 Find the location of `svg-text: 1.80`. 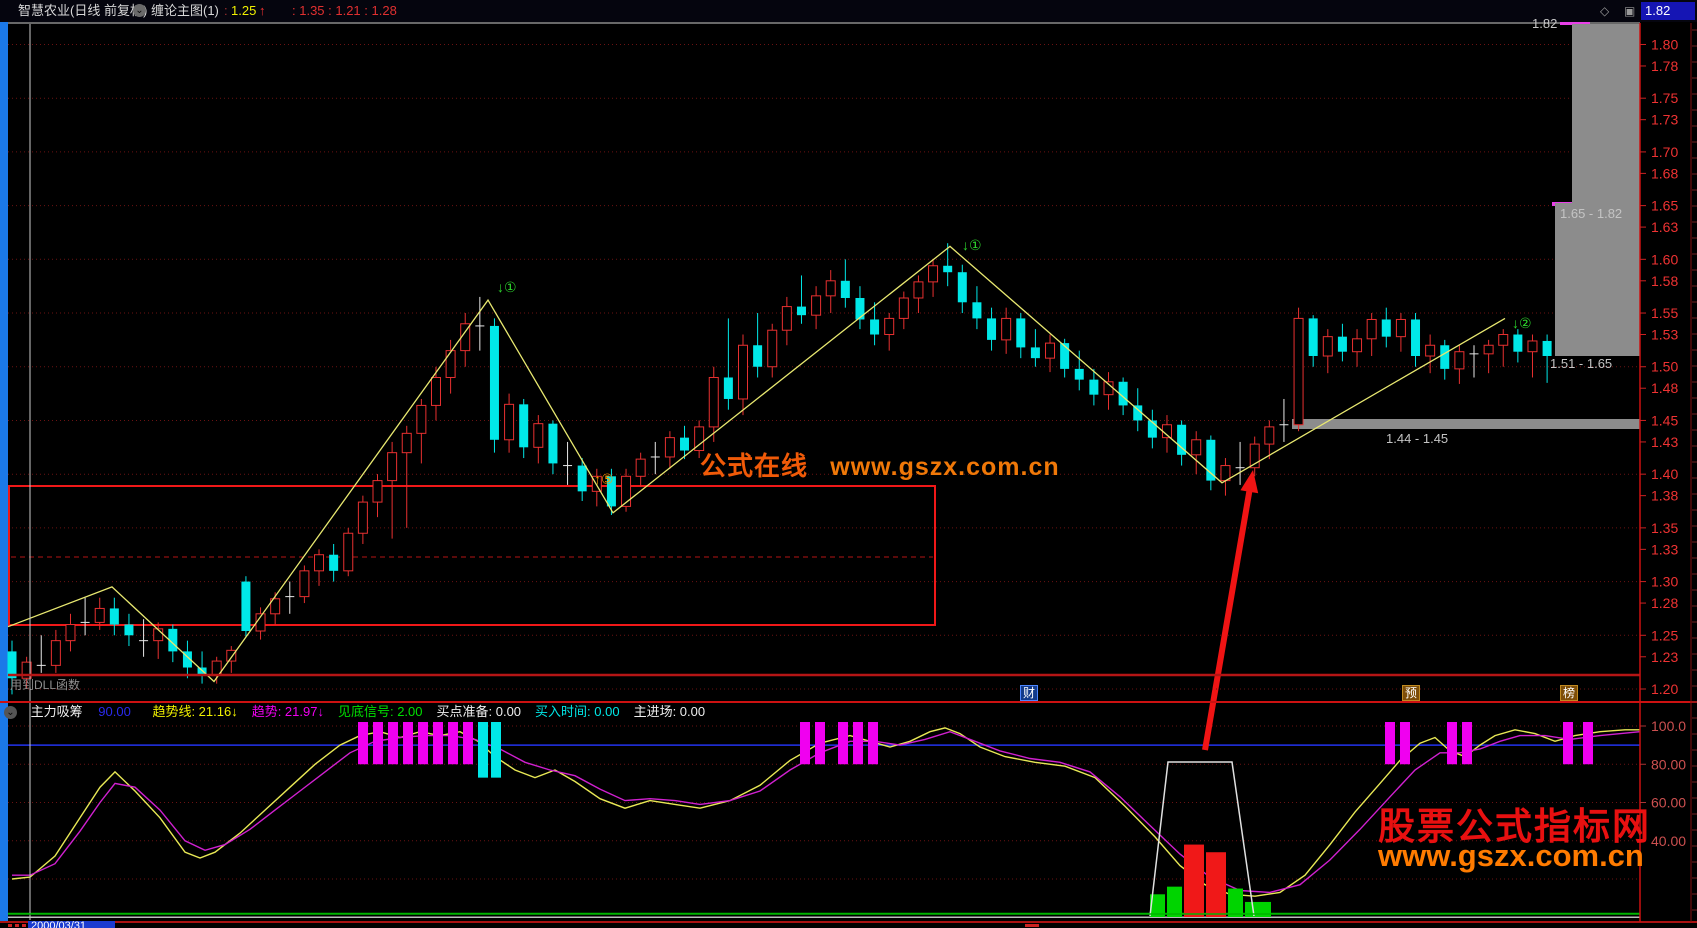

svg-text: 1.80 is located at coordinates (1664, 44).